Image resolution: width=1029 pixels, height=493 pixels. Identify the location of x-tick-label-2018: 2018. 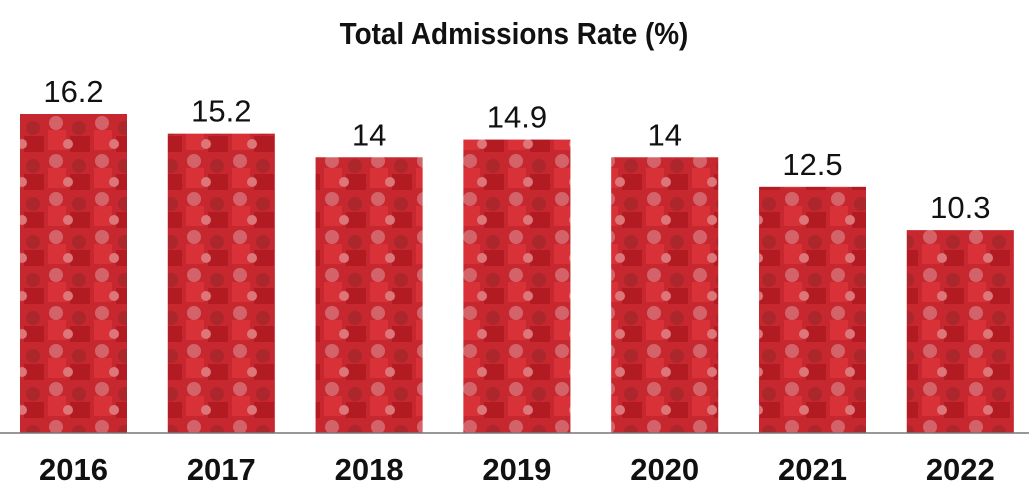
(369, 469).